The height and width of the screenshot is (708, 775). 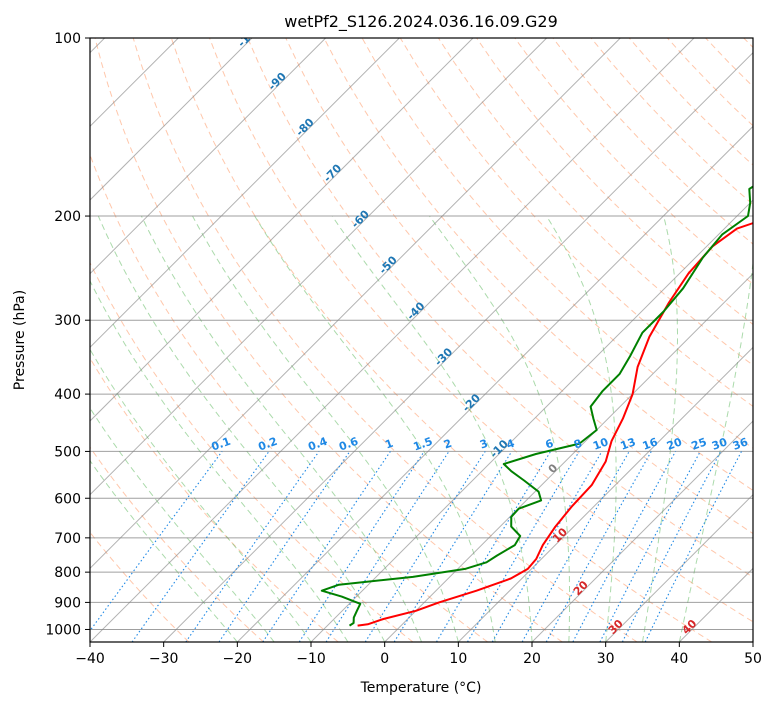 I want to click on mixing-ratio-label: 4, so click(x=511, y=444).